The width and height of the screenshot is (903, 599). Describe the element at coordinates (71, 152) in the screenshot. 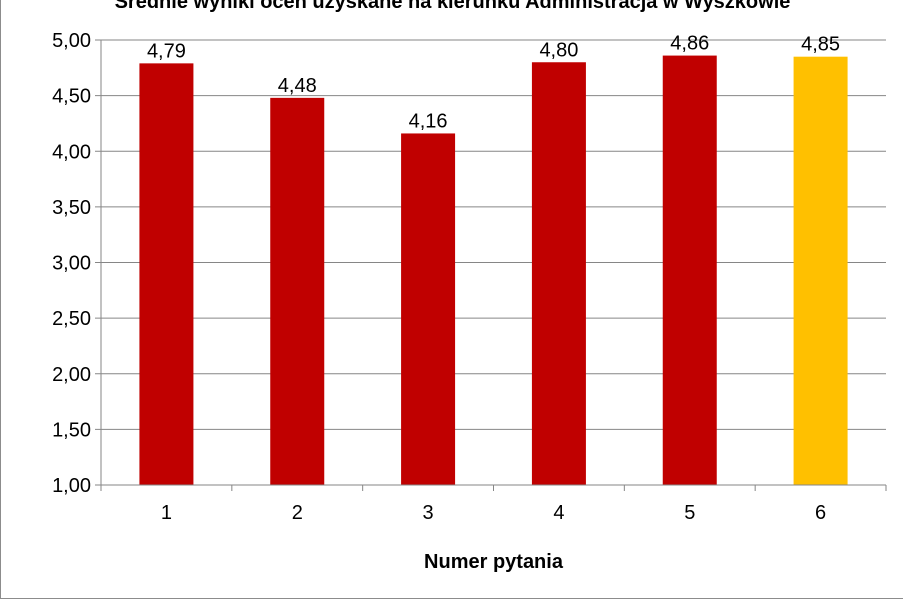

I see `y-tick-label: 4,00` at that location.